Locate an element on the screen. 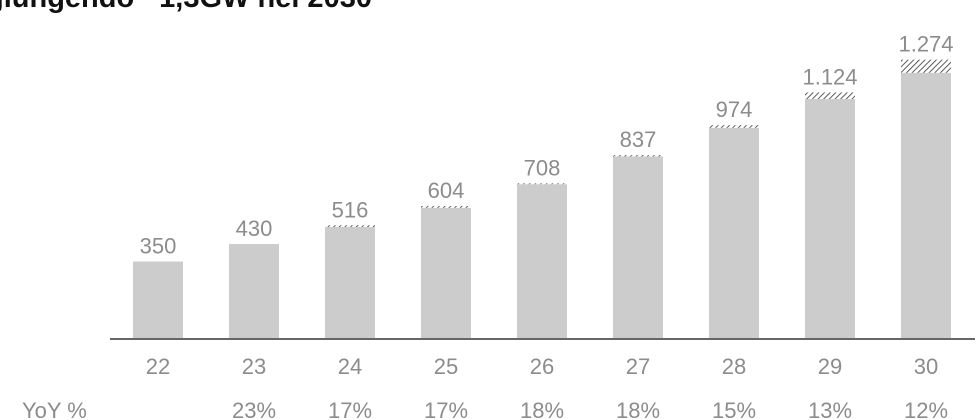 The width and height of the screenshot is (979, 420). value-label-22: 350 is located at coordinates (158, 246).